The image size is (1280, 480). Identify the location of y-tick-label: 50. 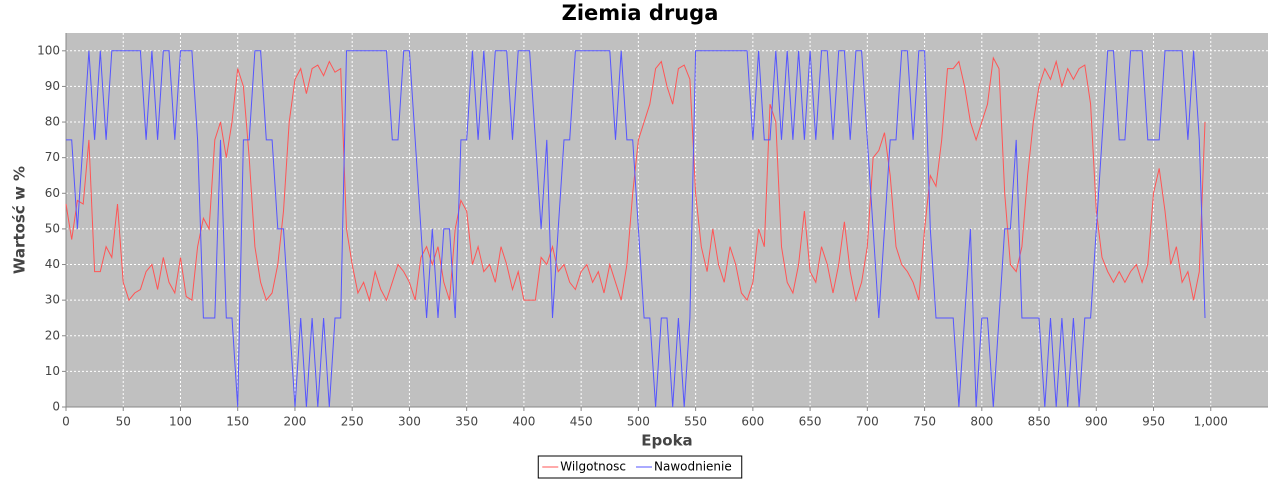
(52, 228).